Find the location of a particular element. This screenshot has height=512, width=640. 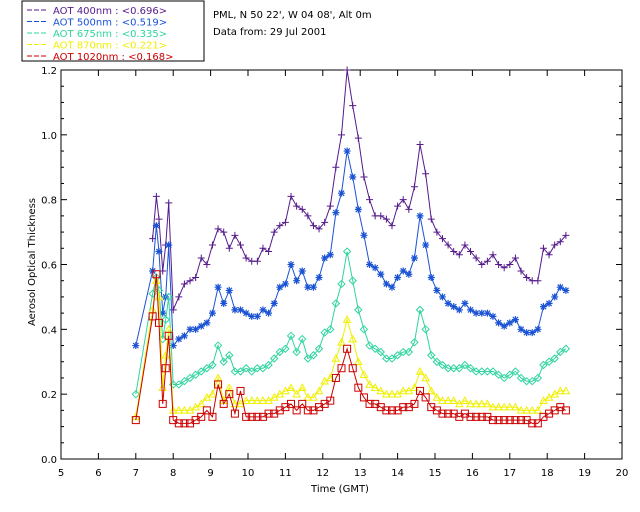

y-tick-label: 1.2 is located at coordinates (49, 71).